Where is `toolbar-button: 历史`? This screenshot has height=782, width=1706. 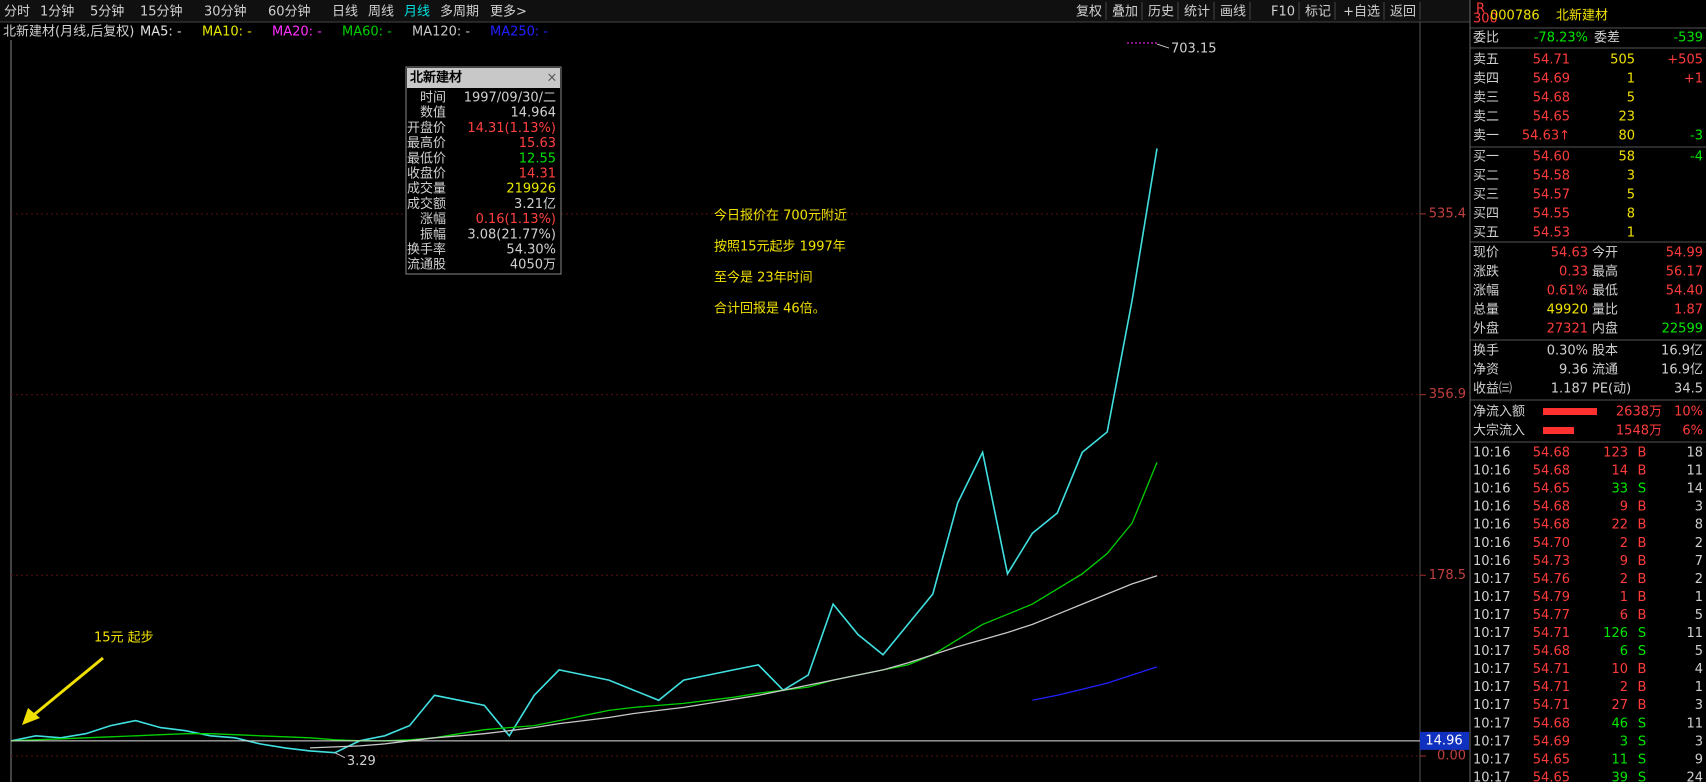 toolbar-button: 历史 is located at coordinates (1161, 12).